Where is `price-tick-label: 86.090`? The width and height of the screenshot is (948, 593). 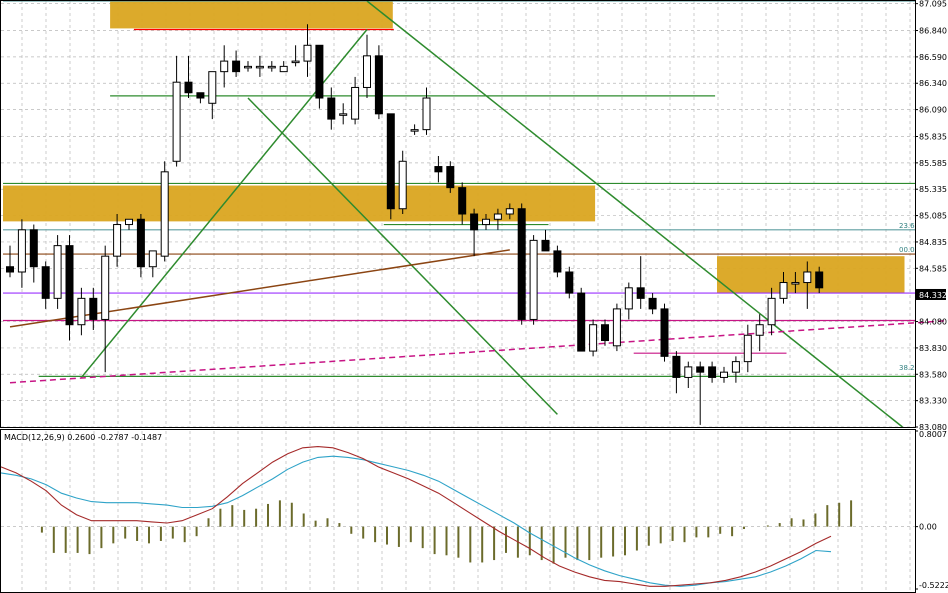 price-tick-label: 86.090 is located at coordinates (933, 110).